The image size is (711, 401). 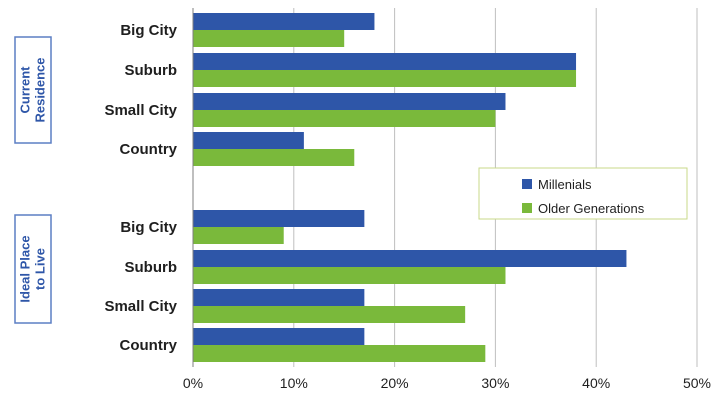 What do you see at coordinates (40, 89) in the screenshot?
I see `group-label-line: Residence` at bounding box center [40, 89].